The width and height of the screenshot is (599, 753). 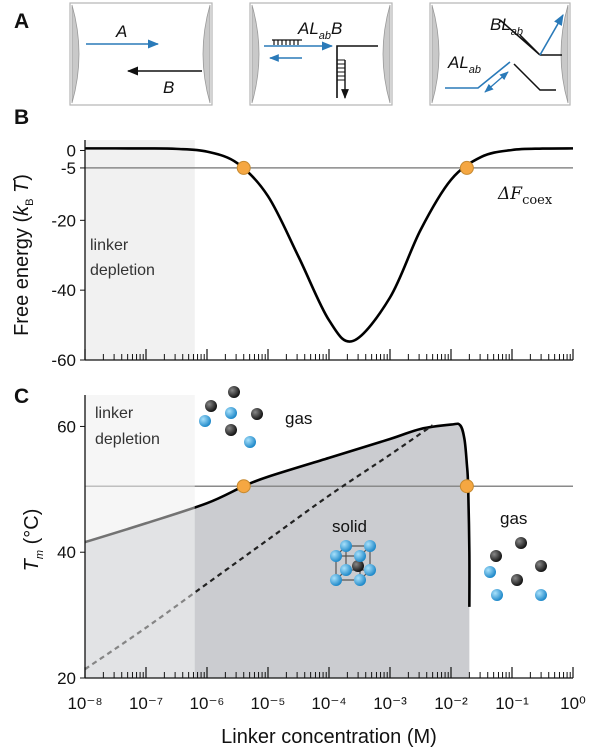 I want to click on label-part: ), so click(x=22, y=177).